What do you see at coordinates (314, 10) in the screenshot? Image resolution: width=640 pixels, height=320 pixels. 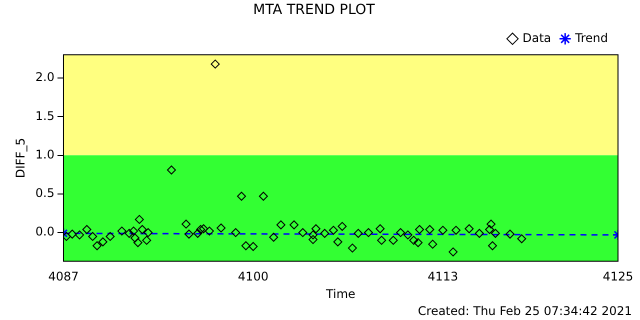 I see `chart-title: MTA TREND PLOT` at bounding box center [314, 10].